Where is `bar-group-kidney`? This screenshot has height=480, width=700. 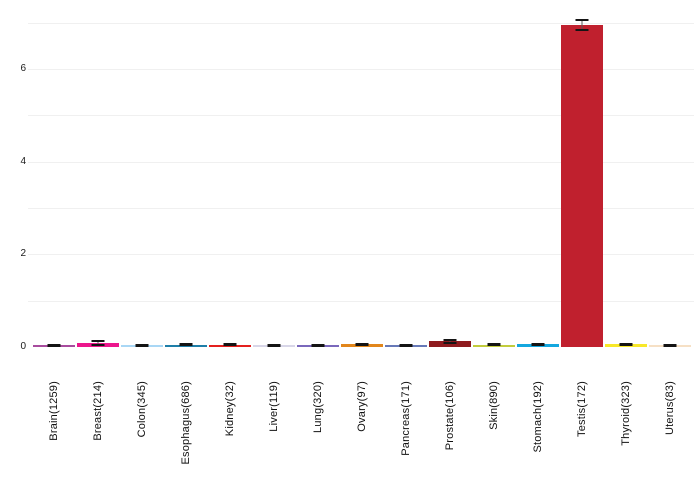 bar-group-kidney is located at coordinates (230, 173).